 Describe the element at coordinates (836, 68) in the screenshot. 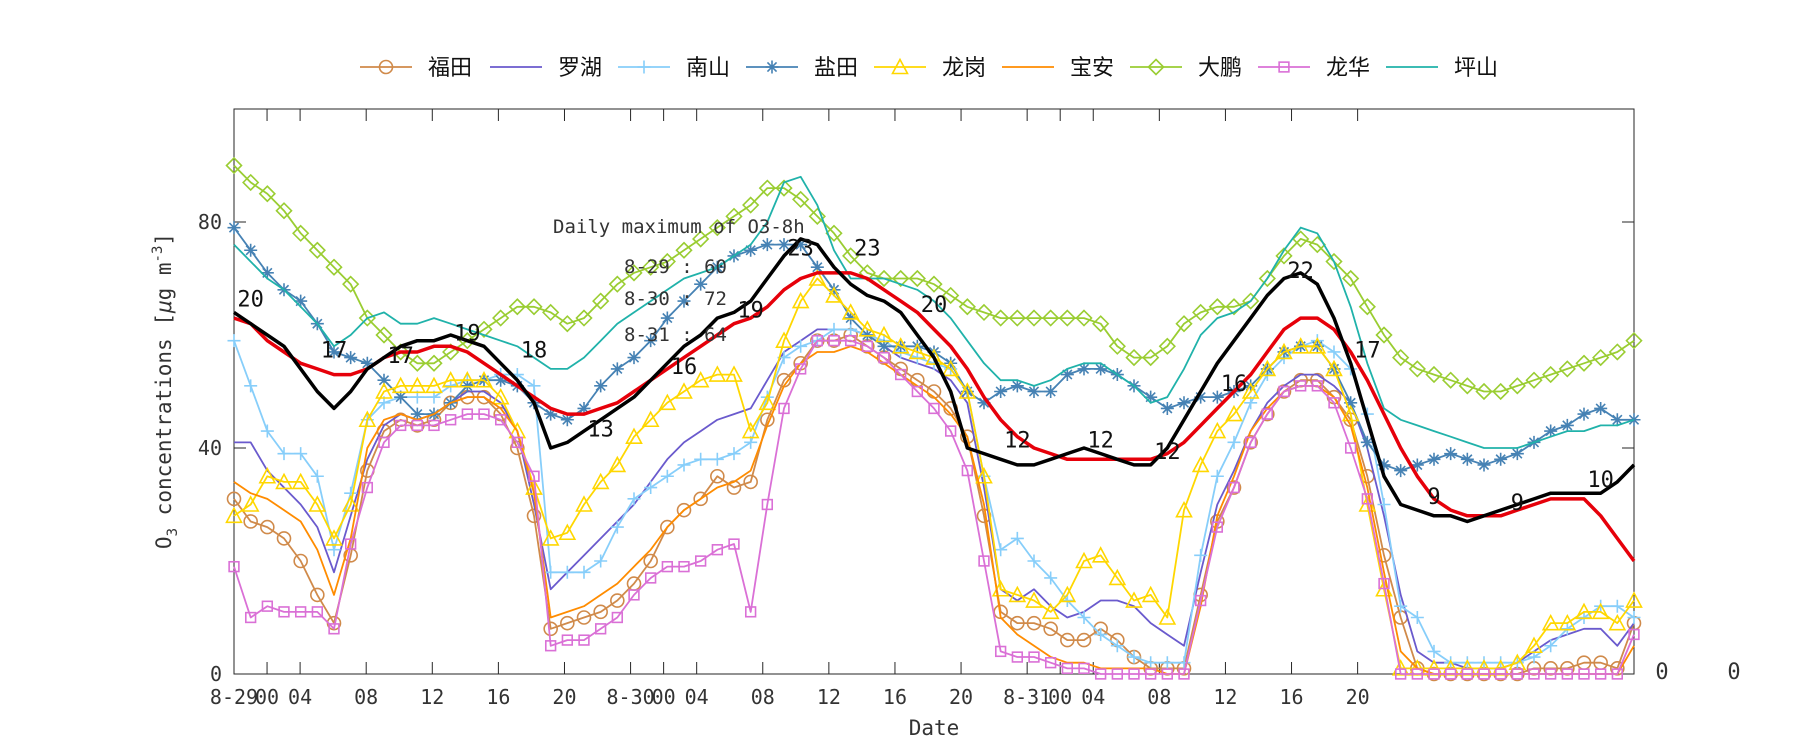

I see `legend-label: 盐田` at that location.